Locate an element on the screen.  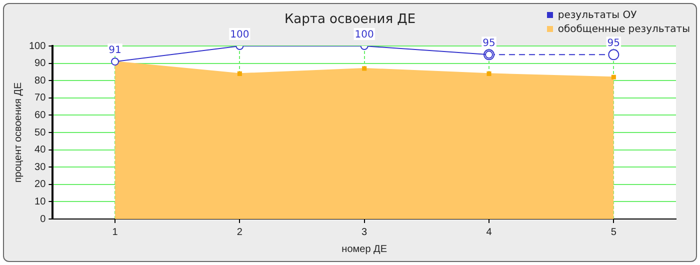
y-tick-label: 40 is located at coordinates (40, 150).